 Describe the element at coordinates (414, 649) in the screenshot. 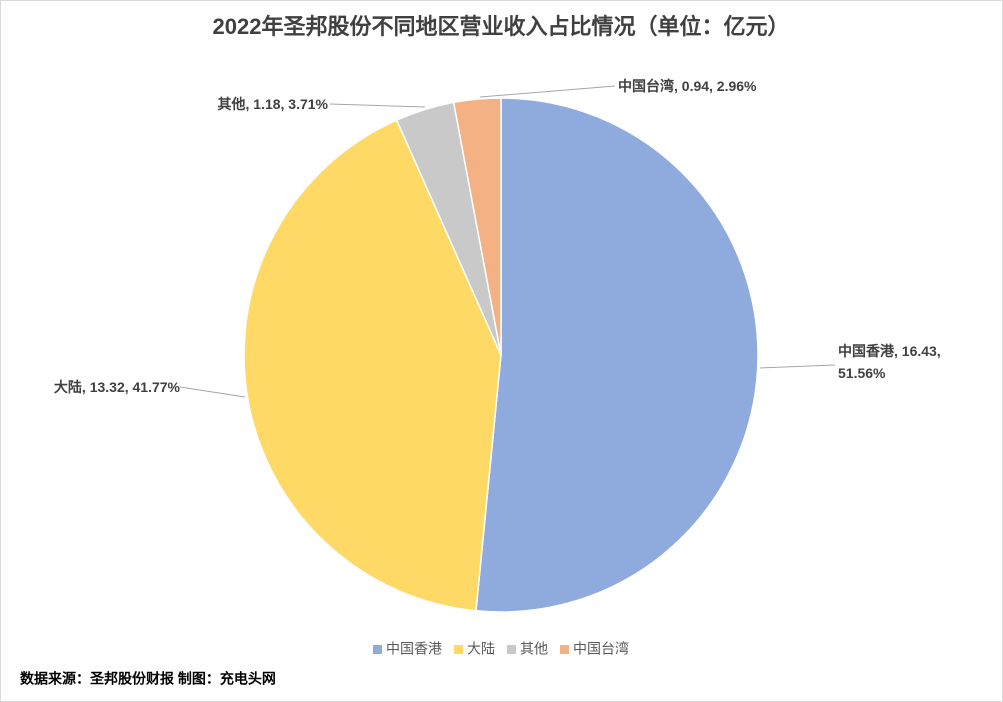

I see `legend-label: 中国香港` at that location.